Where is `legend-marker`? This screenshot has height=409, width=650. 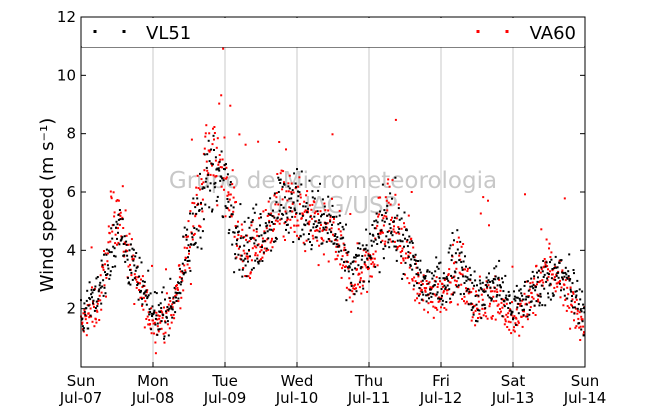
legend-marker is located at coordinates (95, 31).